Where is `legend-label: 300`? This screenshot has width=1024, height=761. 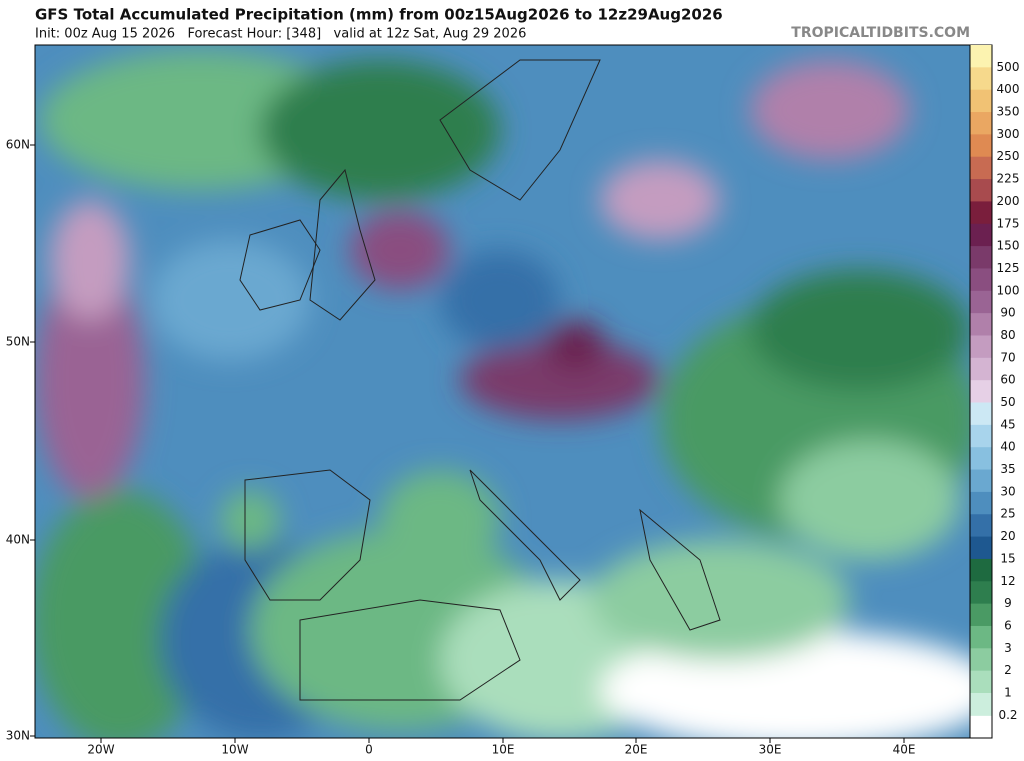 legend-label: 300 is located at coordinates (1008, 134).